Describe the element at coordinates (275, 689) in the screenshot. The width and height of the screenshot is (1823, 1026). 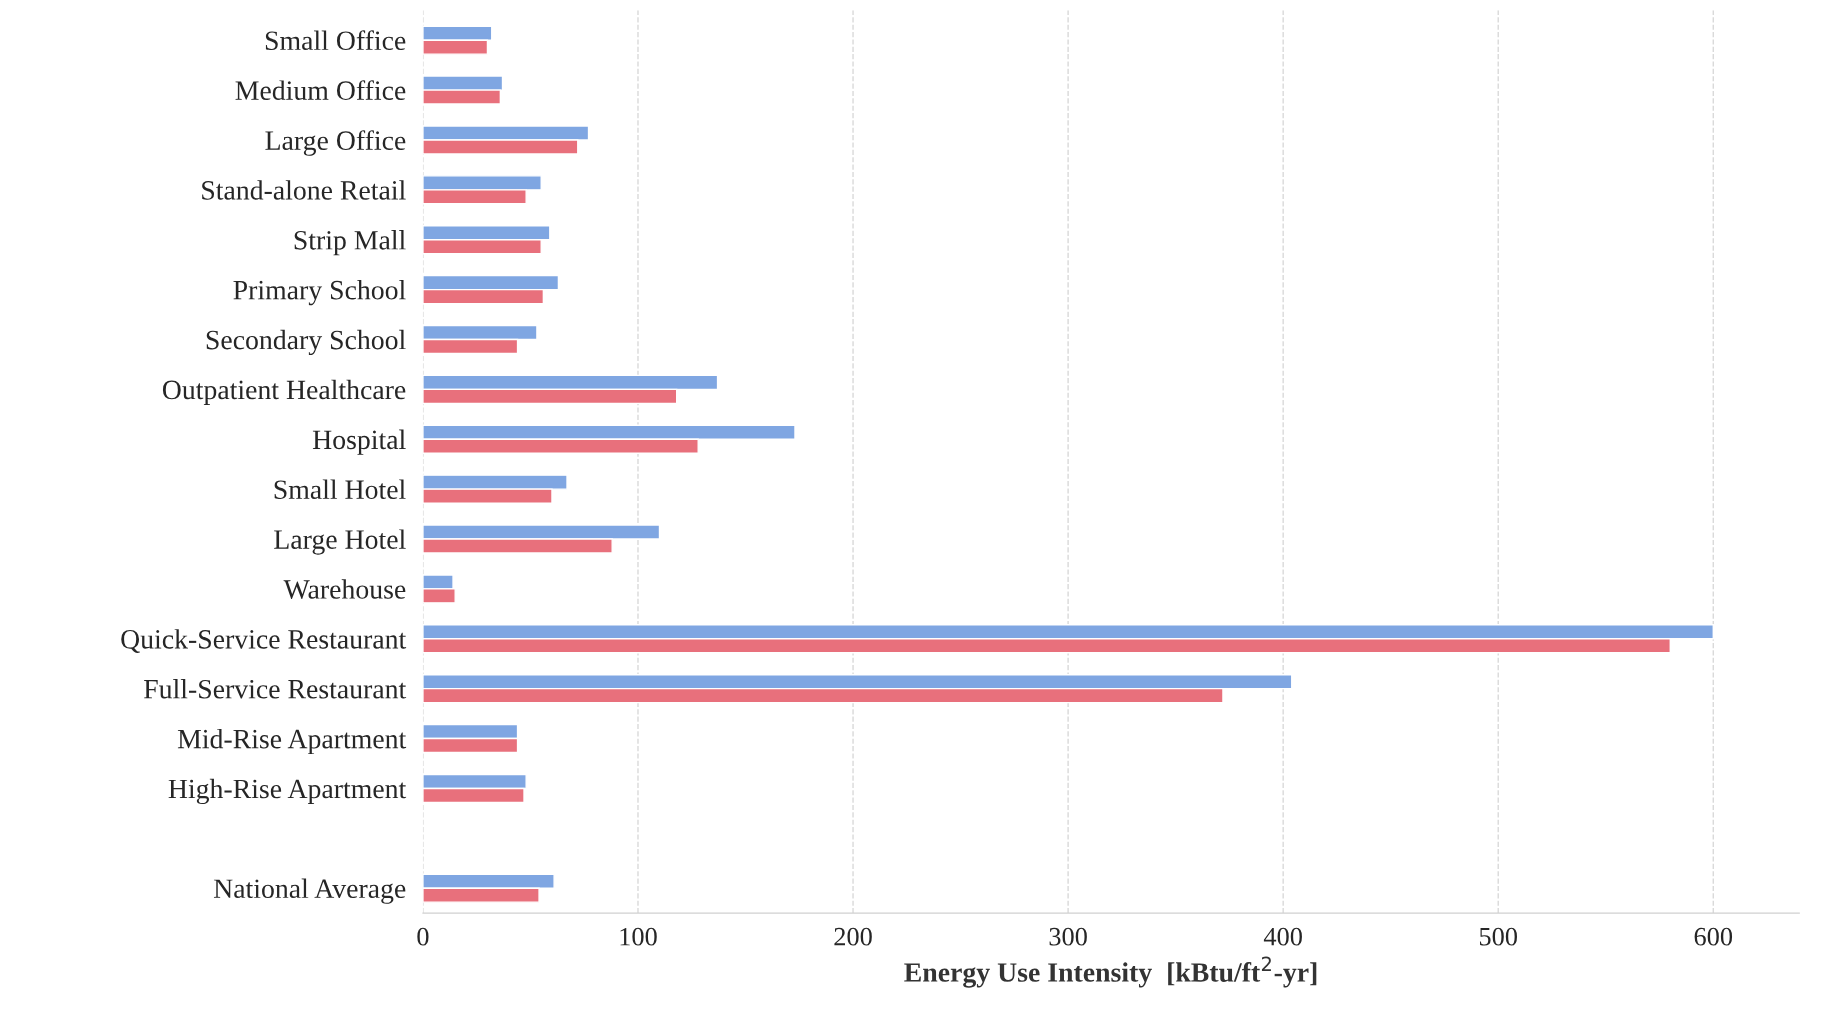
I see `y-tick-label: Full-Service Restaurant` at that location.